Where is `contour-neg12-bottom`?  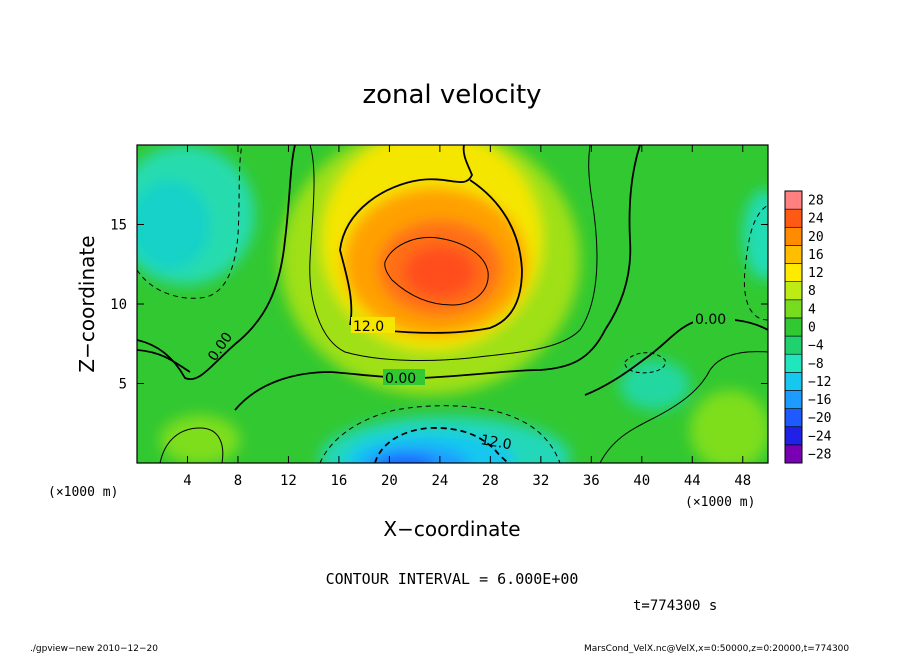 contour-neg12-bottom is located at coordinates (441, 445).